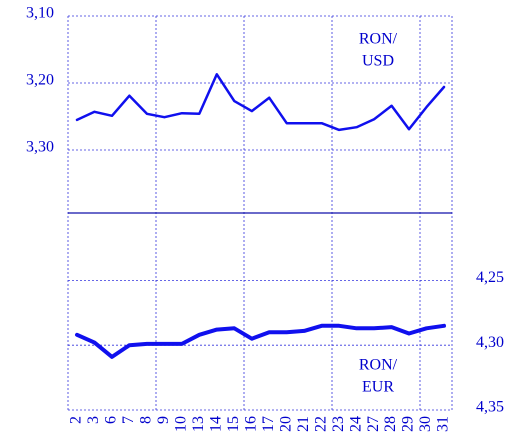 The height and width of the screenshot is (443, 513). What do you see at coordinates (285, 424) in the screenshot?
I see `x-tick-label: 20` at bounding box center [285, 424].